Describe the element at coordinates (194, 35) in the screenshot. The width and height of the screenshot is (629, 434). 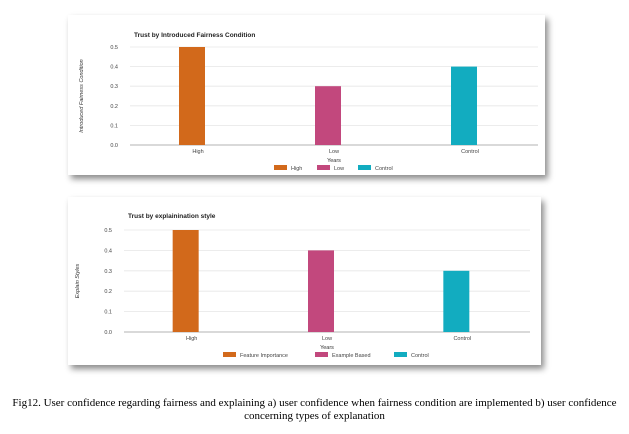
I see `chart-title: Trust by Introduced Fairness Condition` at that location.